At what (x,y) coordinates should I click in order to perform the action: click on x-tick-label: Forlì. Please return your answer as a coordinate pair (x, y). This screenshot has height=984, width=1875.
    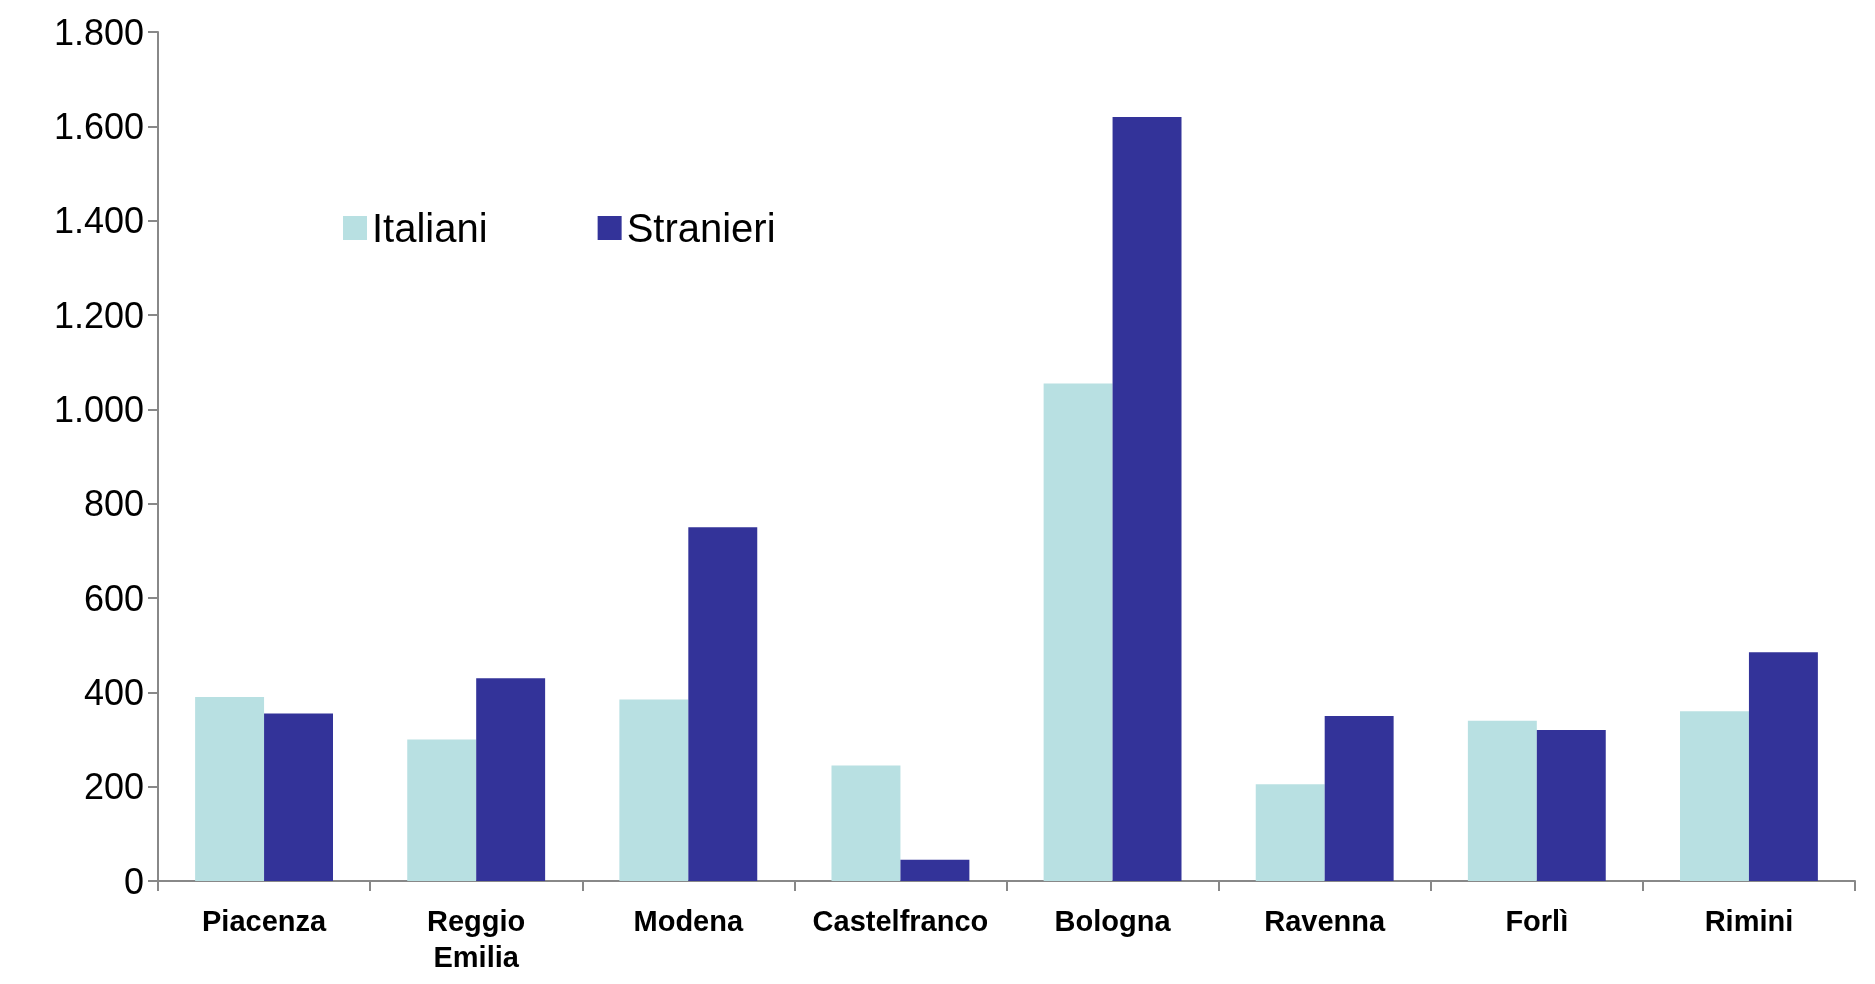
    Looking at the image, I should click on (1537, 921).